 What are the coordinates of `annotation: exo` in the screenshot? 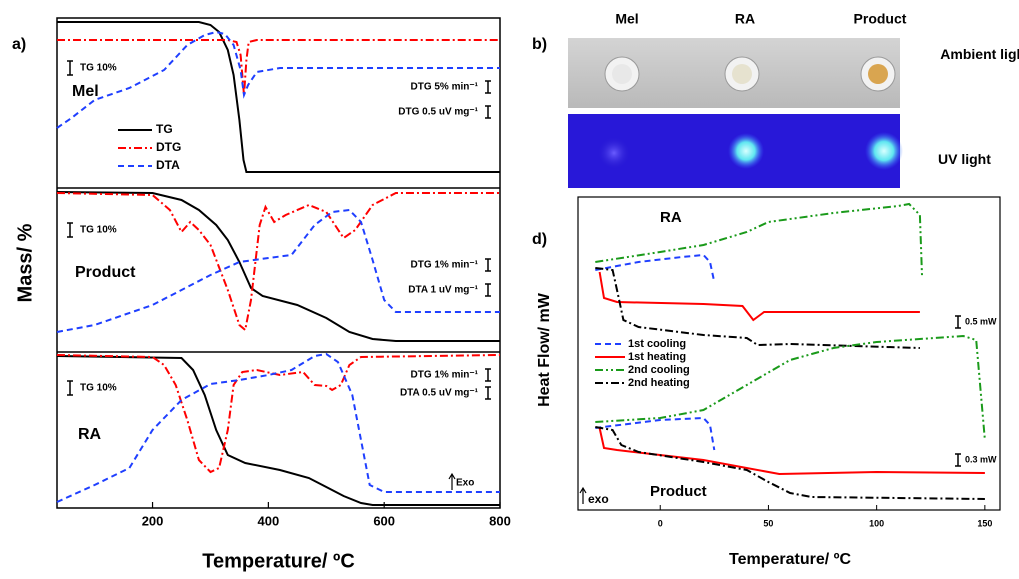 It's located at (598, 499).